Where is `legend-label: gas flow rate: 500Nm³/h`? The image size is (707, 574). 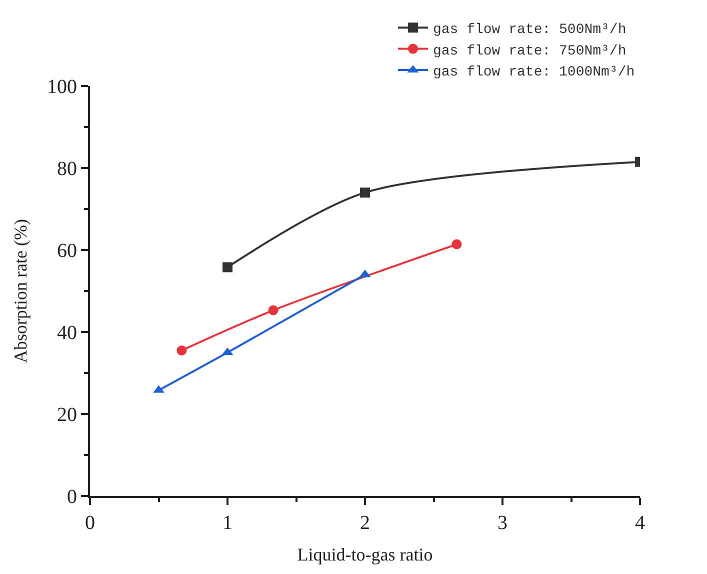
legend-label: gas flow rate: 500Nm³/h is located at coordinates (529, 30).